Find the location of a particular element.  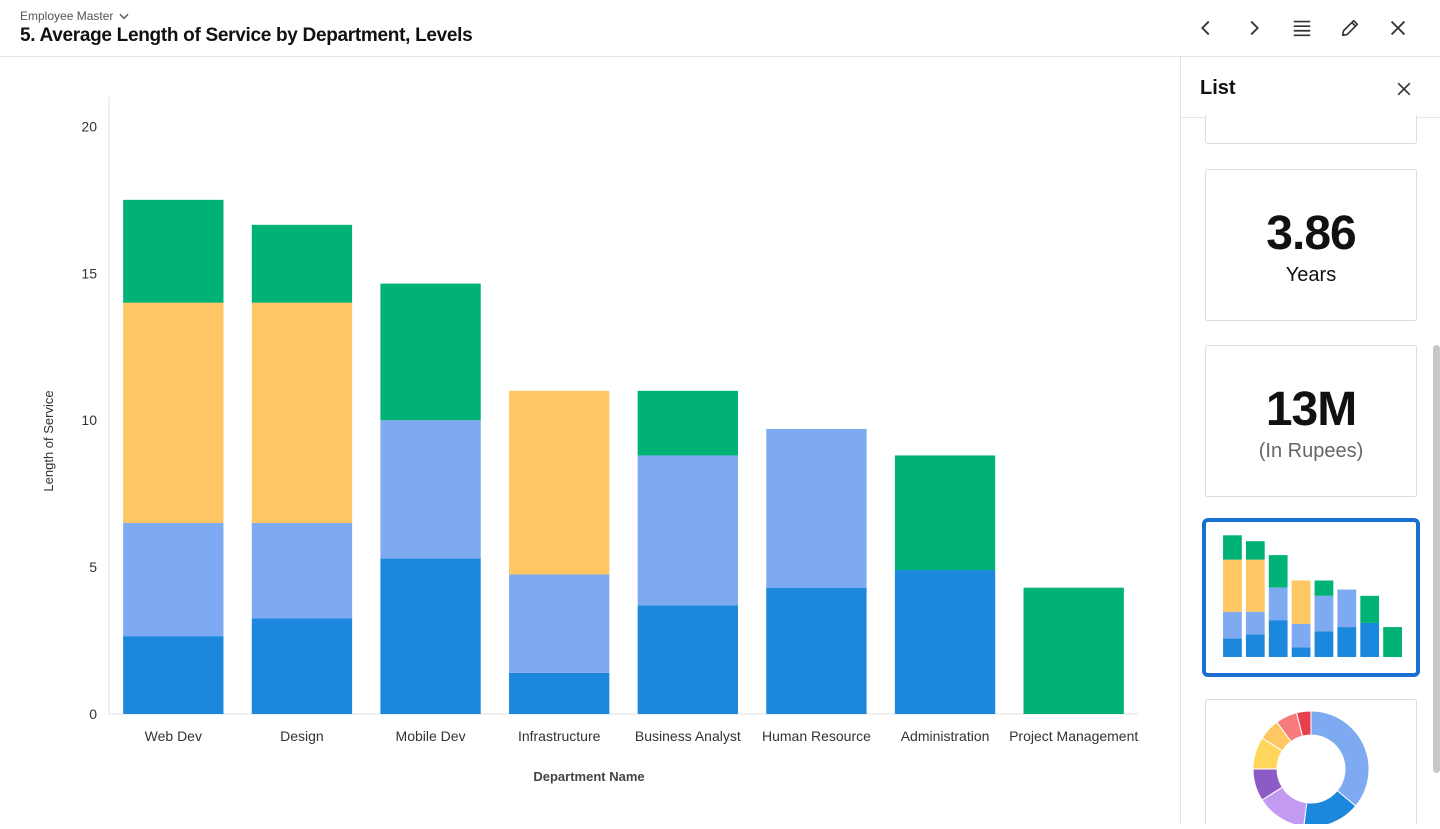

list-card-partial is located at coordinates (1311, 129).